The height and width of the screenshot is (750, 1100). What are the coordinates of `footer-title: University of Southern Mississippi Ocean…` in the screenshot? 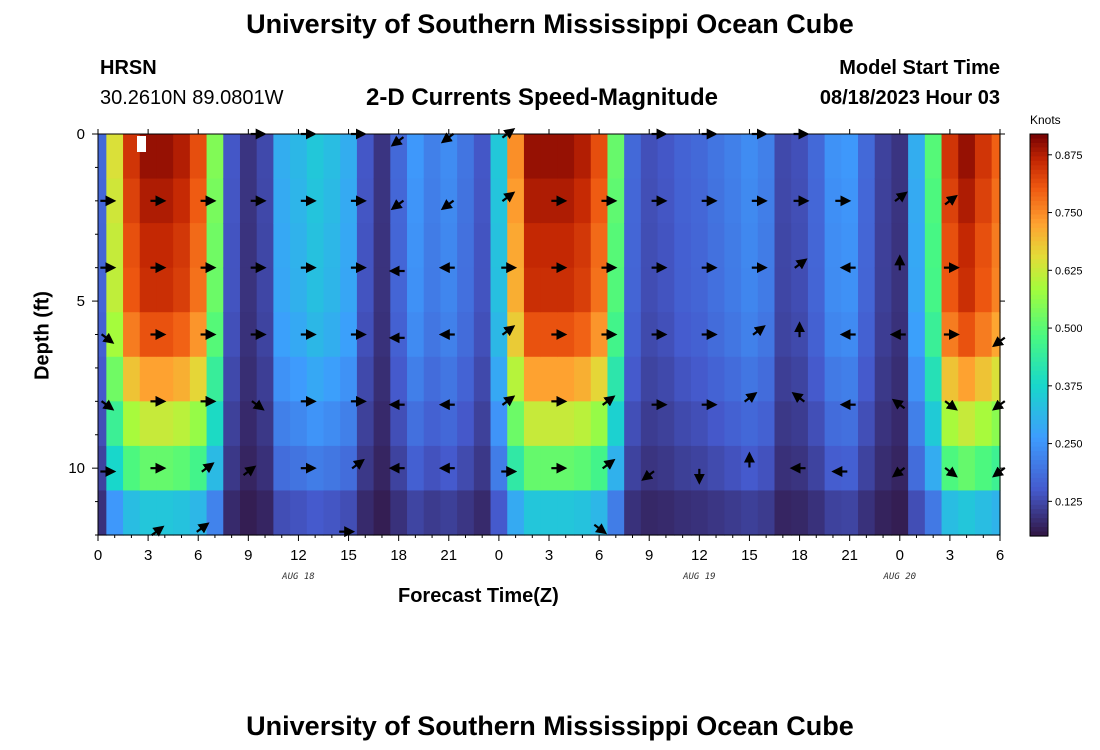 It's located at (550, 726).